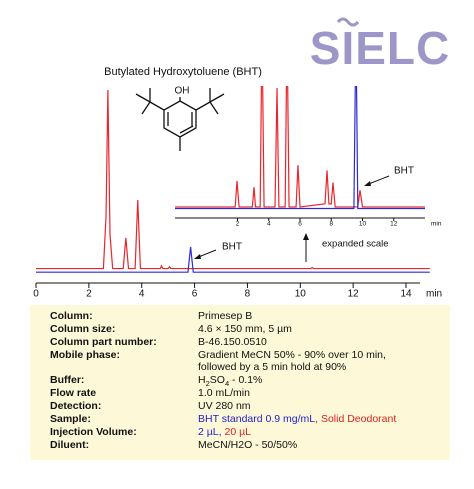  What do you see at coordinates (406, 294) in the screenshot?
I see `x-tick-label: 14` at bounding box center [406, 294].